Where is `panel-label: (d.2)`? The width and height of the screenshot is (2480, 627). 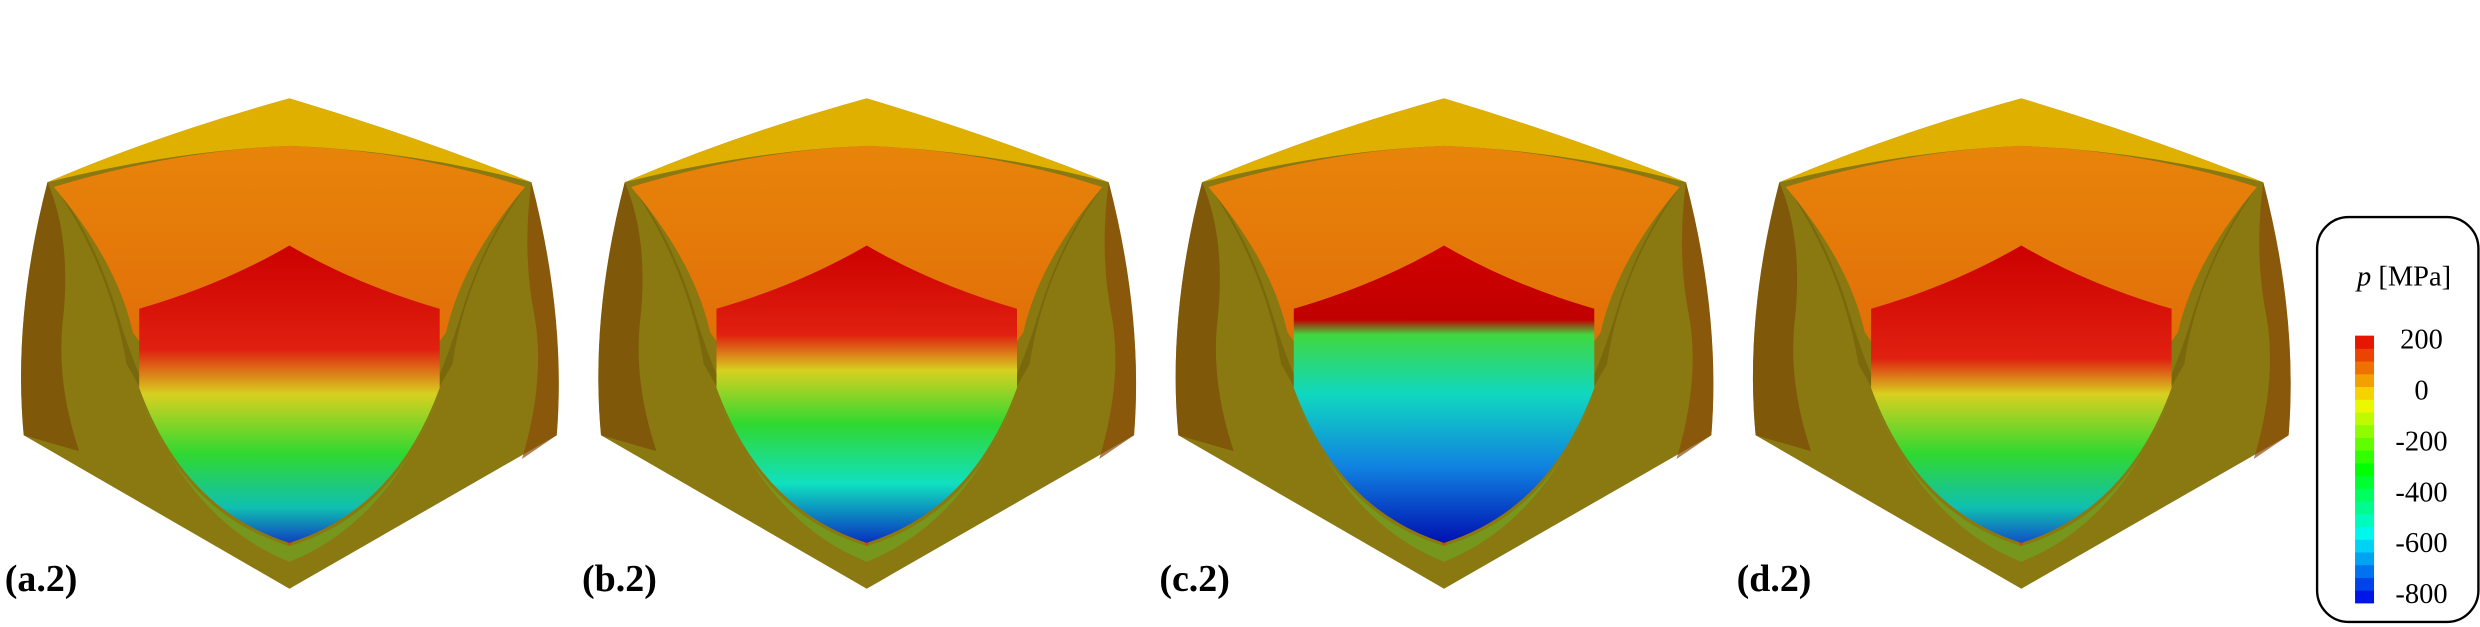 panel-label: (d.2) is located at coordinates (1774, 579).